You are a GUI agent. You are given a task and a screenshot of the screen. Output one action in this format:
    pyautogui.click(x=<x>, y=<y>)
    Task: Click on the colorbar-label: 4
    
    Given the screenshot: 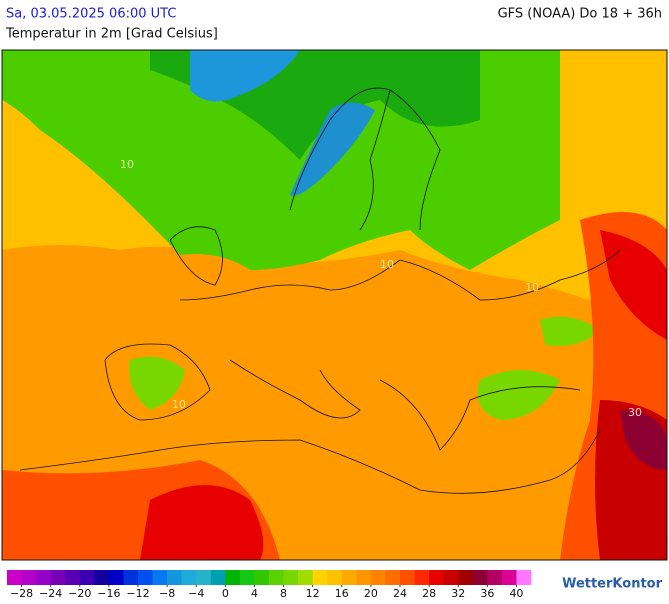 What is the action you would take?
    pyautogui.click(x=254, y=593)
    